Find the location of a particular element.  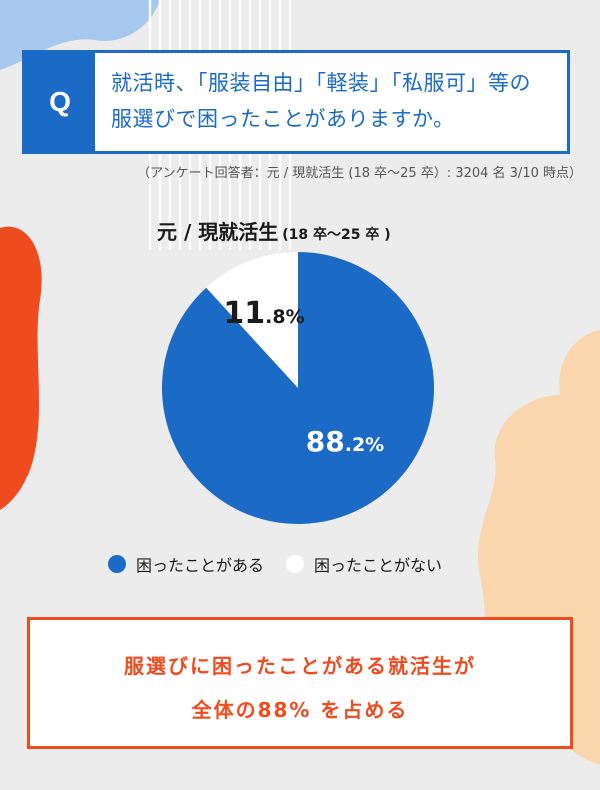

legend-item-yes: 困ったことがある is located at coordinates (186, 564).